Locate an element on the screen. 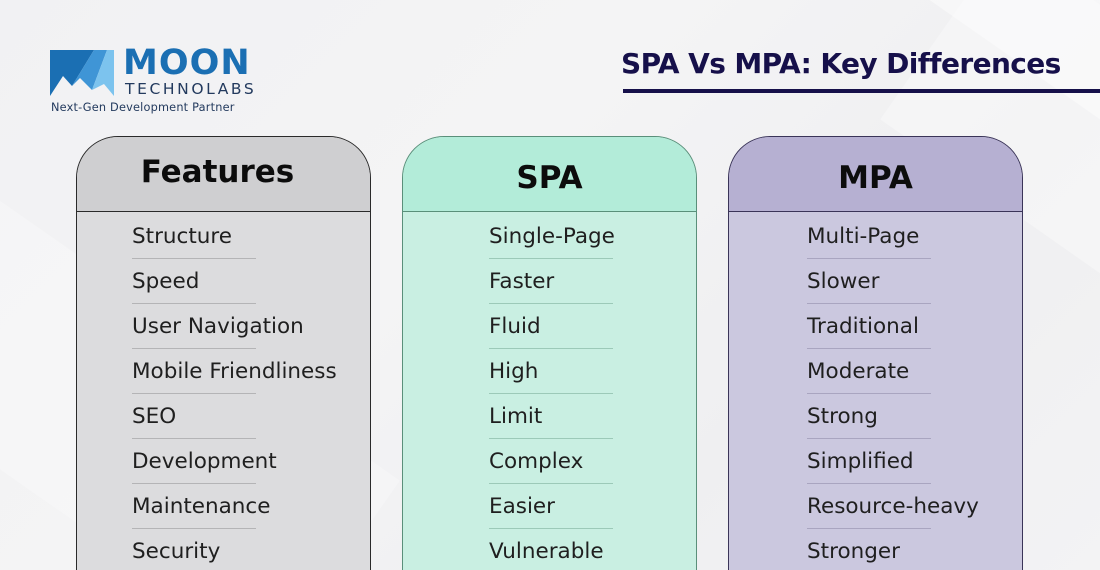 Image resolution: width=1100 pixels, height=570 pixels. brand-name: MOON is located at coordinates (187, 63).